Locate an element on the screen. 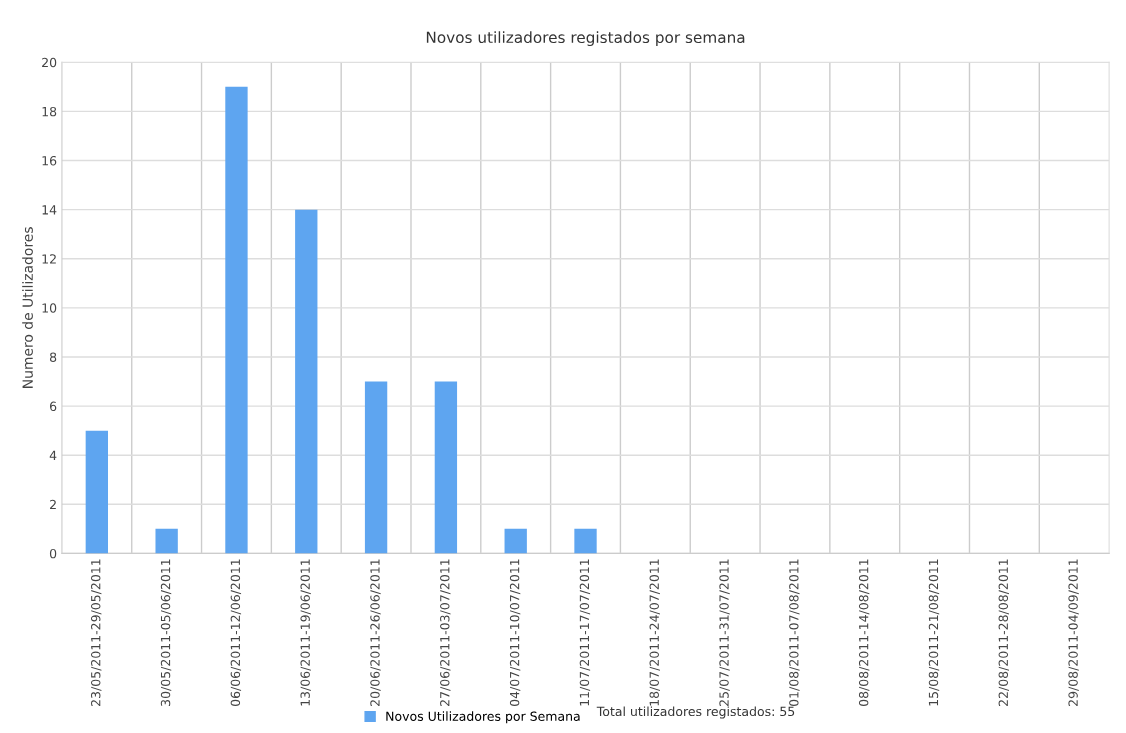 The image size is (1126, 733). x-tick-label: 01/08/2011-07/08/2011 is located at coordinates (794, 633).